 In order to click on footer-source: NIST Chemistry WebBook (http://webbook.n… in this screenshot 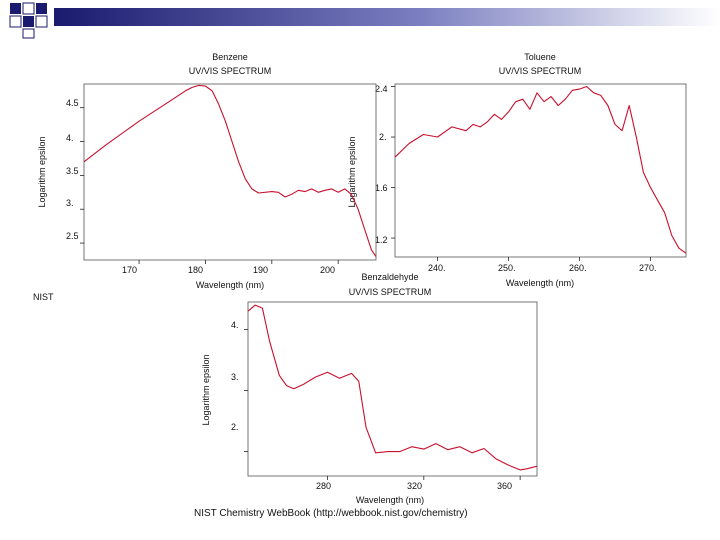, I will do `click(331, 513)`.